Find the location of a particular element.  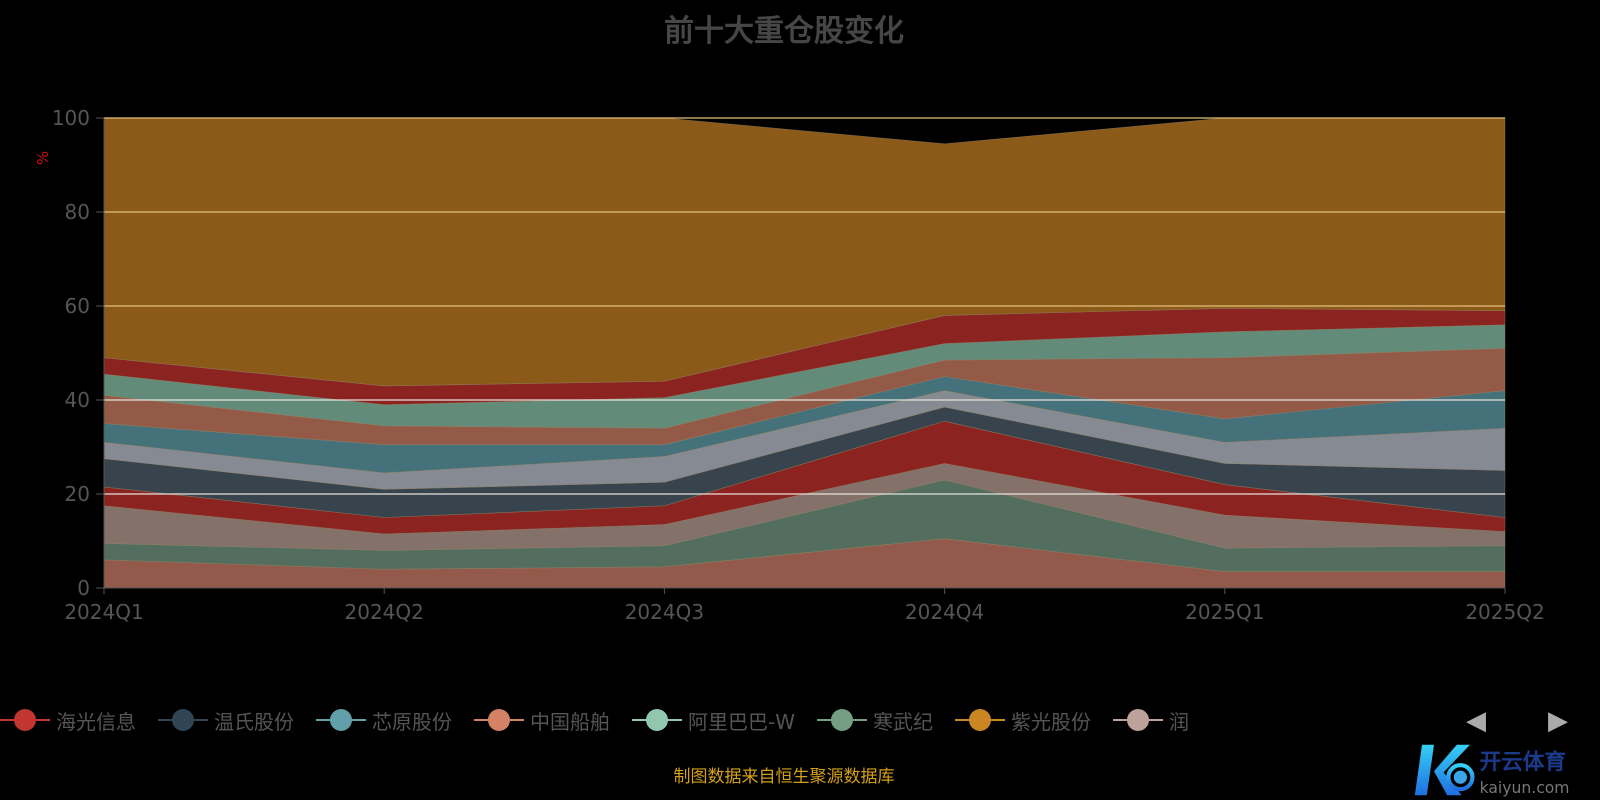

legend-item: 紫光股份 is located at coordinates (1023, 720).